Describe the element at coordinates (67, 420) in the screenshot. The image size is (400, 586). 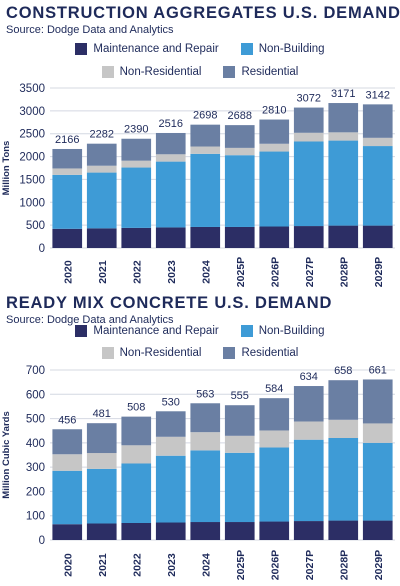
I see `total-label: 456` at that location.